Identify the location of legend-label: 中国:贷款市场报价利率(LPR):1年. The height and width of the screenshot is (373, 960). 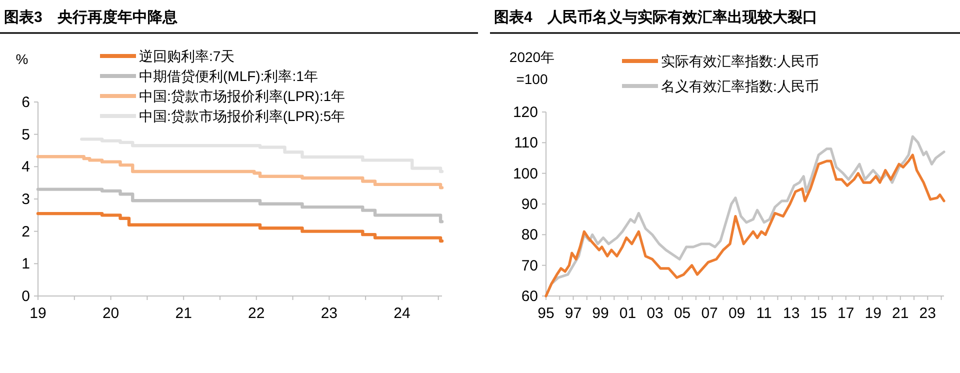
(242, 96).